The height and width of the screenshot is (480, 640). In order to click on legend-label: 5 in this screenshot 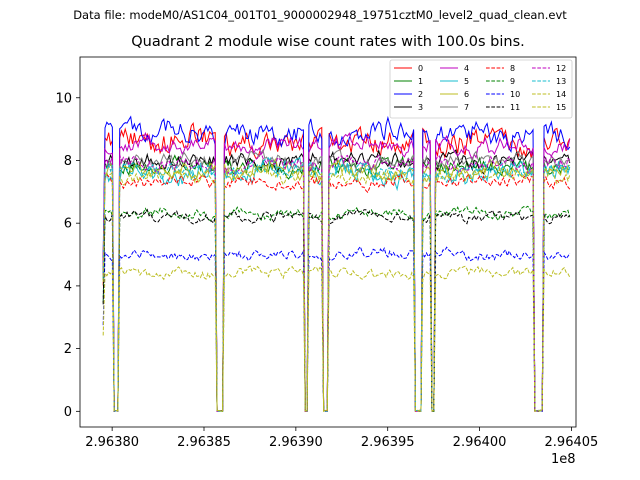, I will do `click(466, 81)`.